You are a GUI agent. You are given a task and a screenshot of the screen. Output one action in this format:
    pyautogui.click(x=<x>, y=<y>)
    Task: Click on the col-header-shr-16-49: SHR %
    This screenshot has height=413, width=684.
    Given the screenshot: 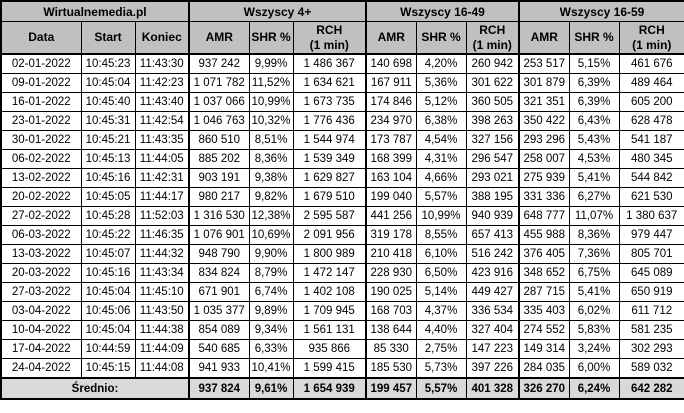 What is the action you would take?
    pyautogui.click(x=441, y=38)
    